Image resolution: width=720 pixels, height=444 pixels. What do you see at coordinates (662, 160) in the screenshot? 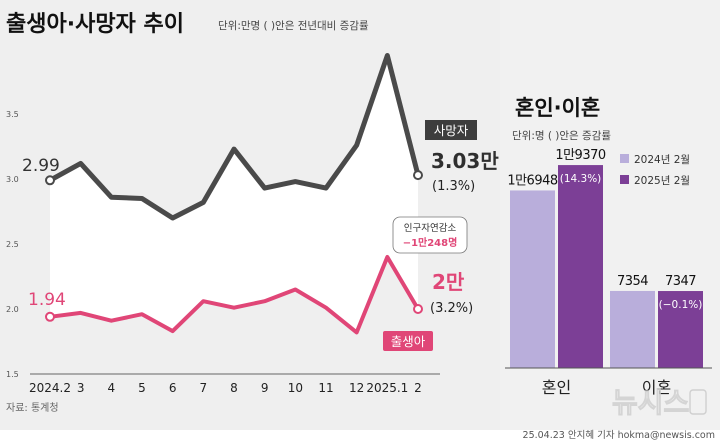
I see `legend-label-2024: 2024년 2월` at bounding box center [662, 160].